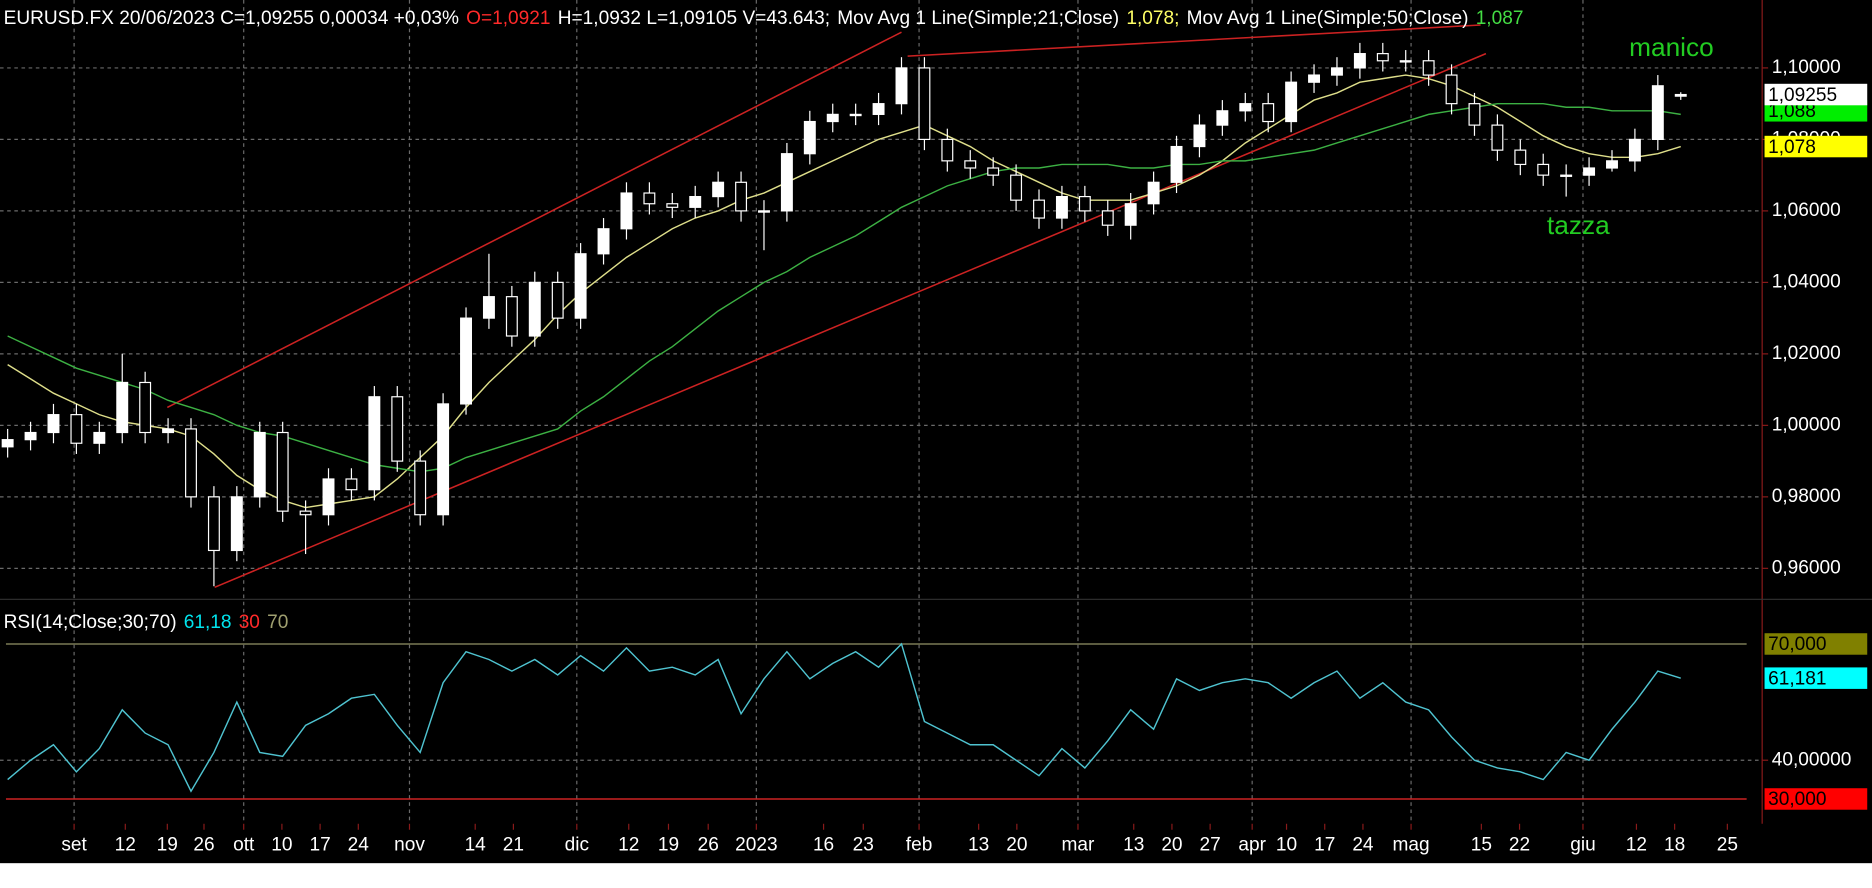 This screenshot has width=1872, height=888. I want to click on annotation: tazza, so click(1578, 225).